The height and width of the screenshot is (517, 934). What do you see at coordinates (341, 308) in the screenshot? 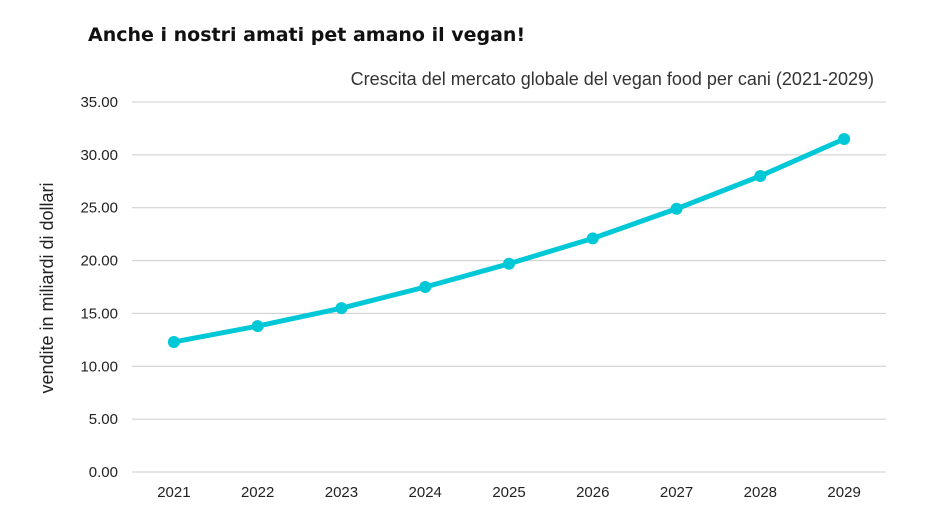
I see `data-point-2023` at bounding box center [341, 308].